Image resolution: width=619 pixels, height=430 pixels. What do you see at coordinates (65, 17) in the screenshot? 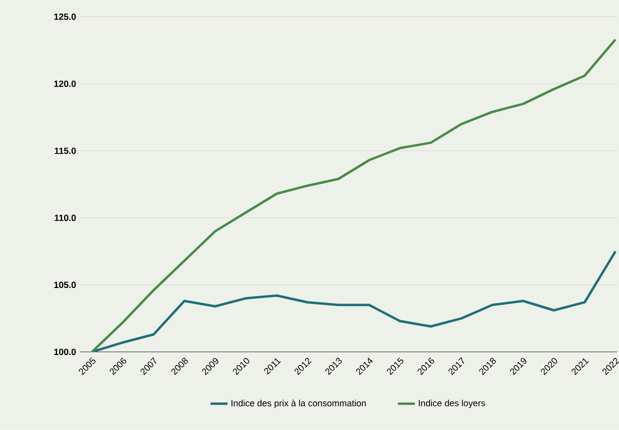
I see `y-tick-label: 125.0` at bounding box center [65, 17].